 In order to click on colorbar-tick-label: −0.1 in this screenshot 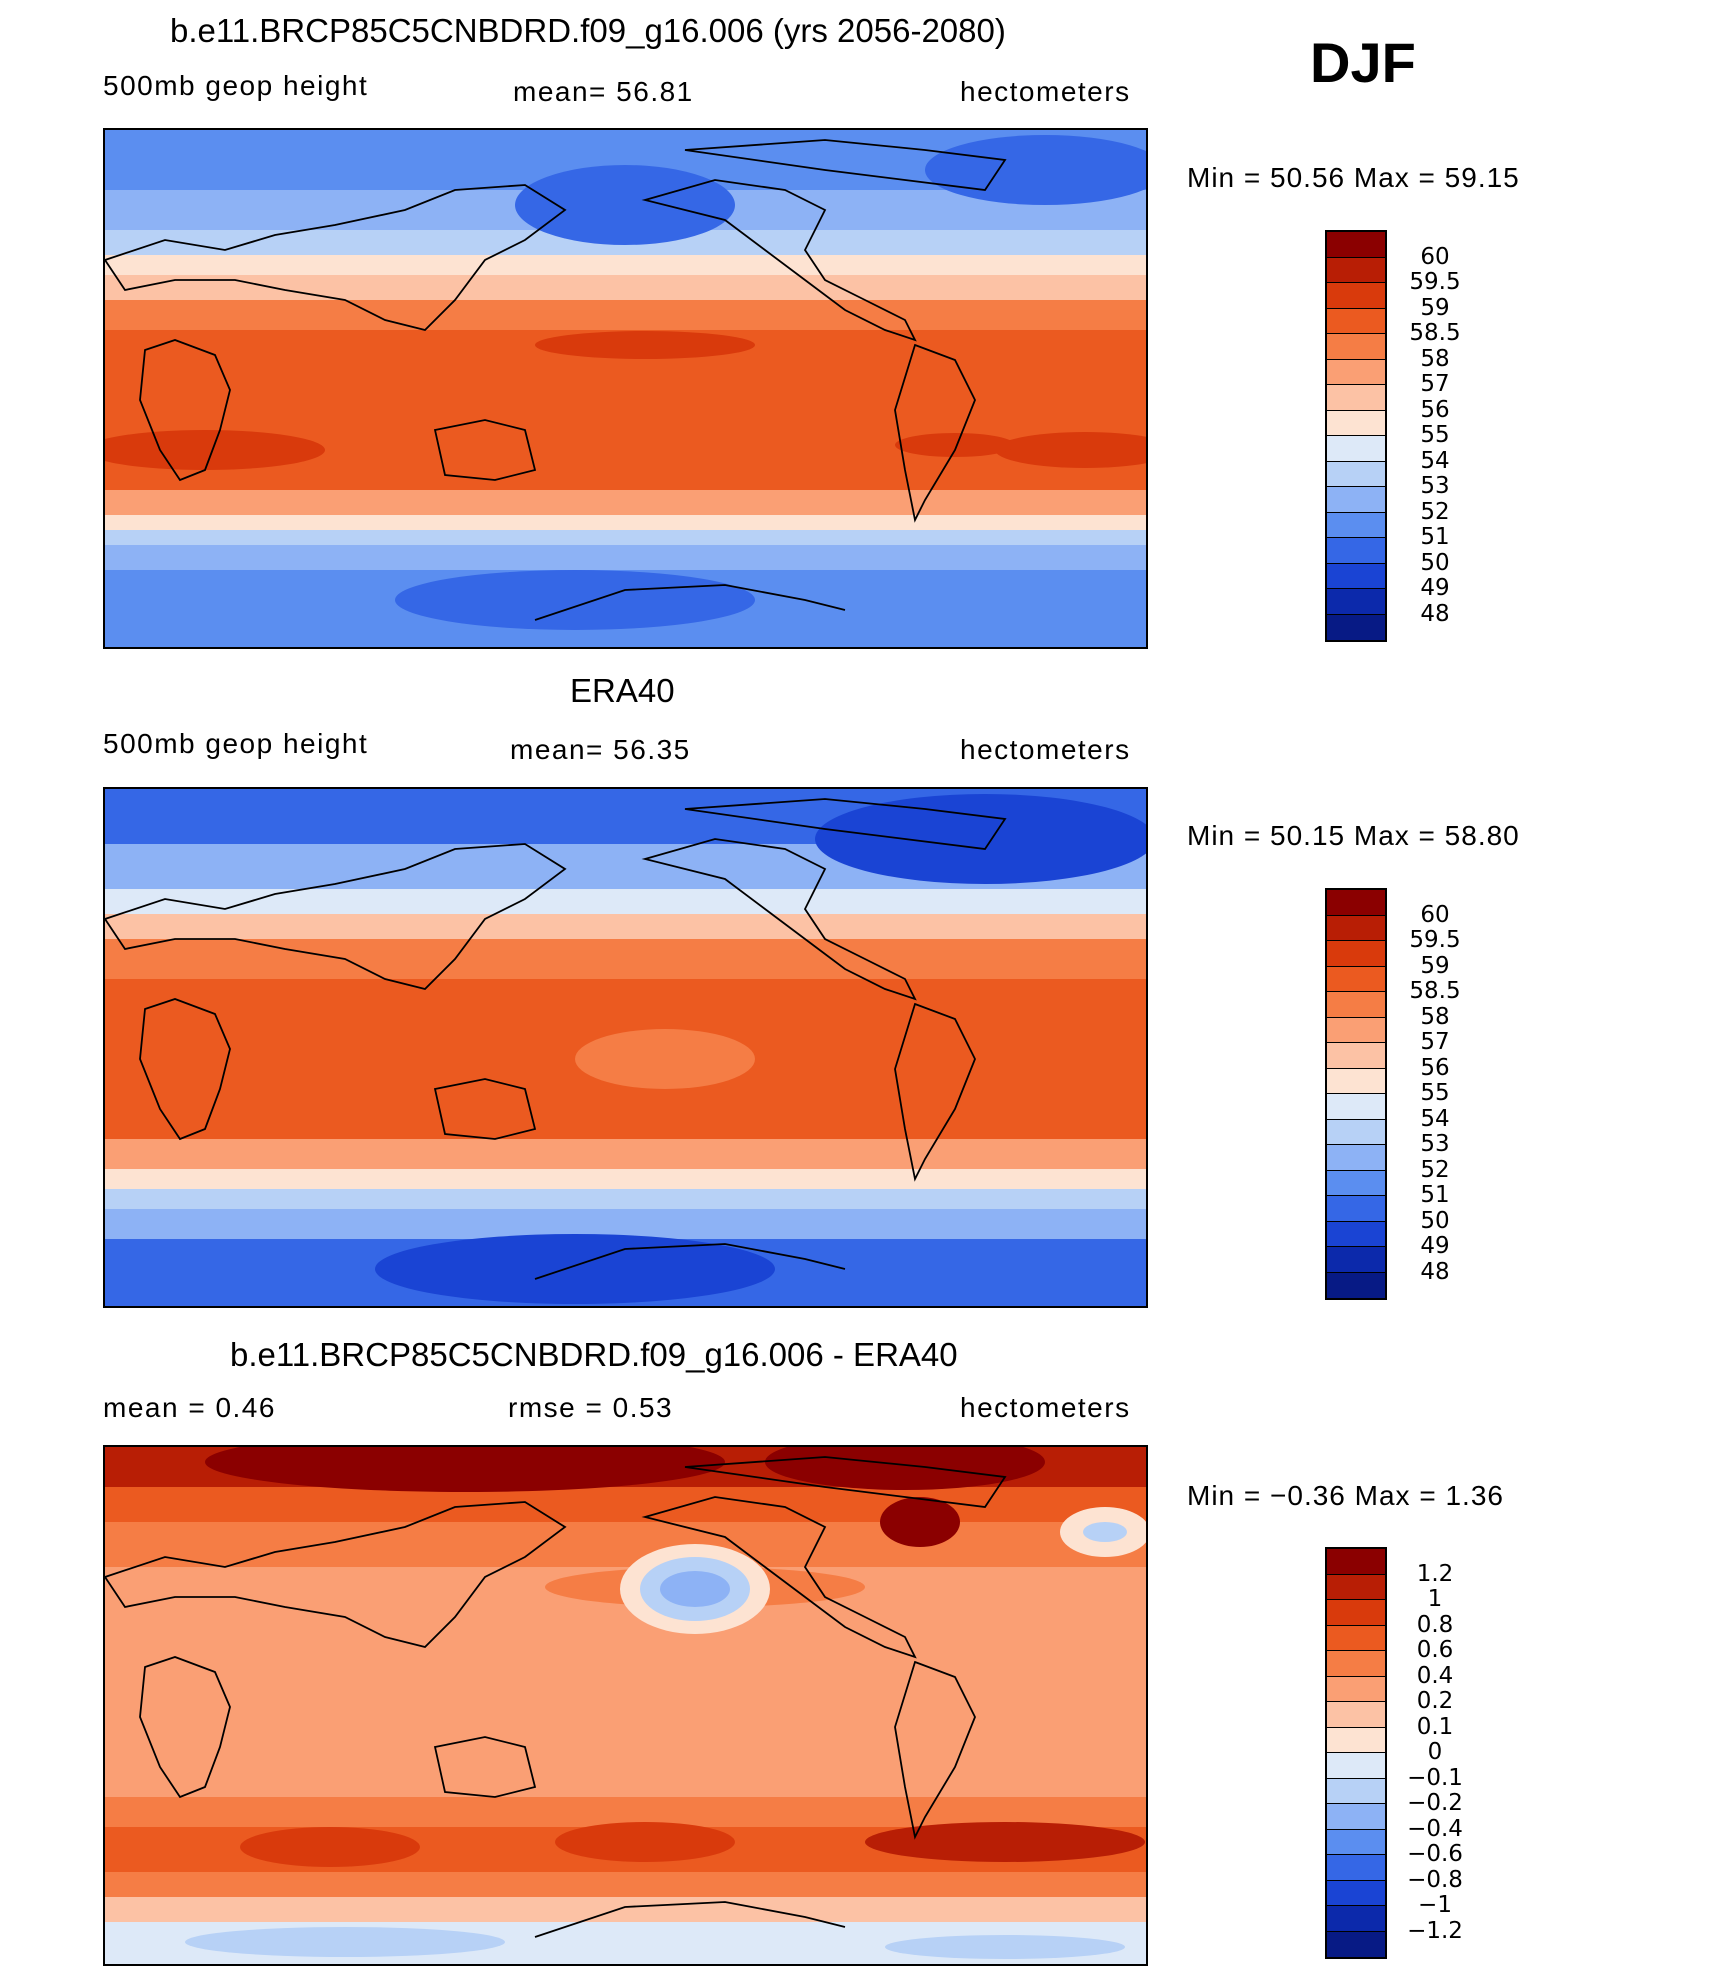, I will do `click(1435, 1777)`.